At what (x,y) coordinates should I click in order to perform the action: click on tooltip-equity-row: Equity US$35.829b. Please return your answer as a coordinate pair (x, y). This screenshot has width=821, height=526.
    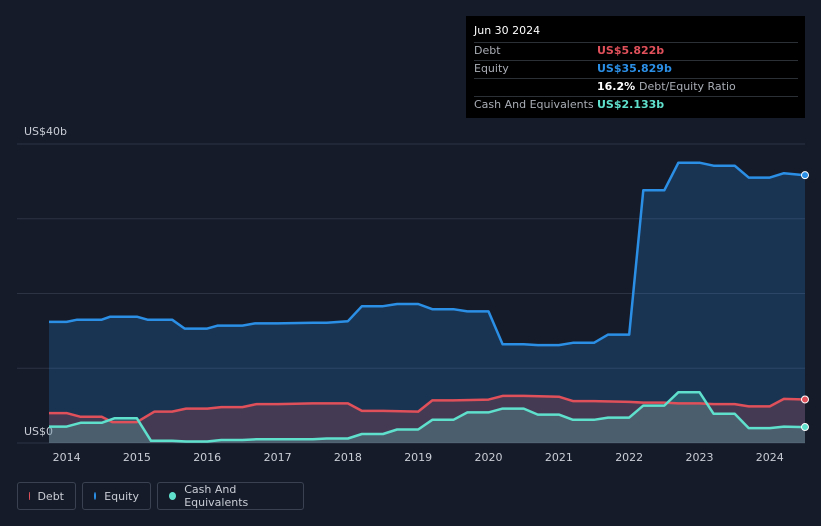
    Looking at the image, I should click on (636, 69).